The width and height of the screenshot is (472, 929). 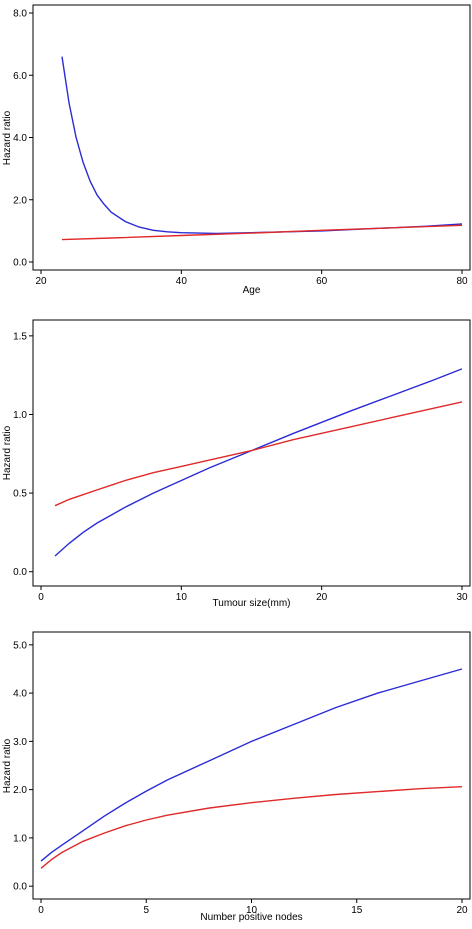 What do you see at coordinates (262, 232) in the screenshot?
I see `age-series-line-red` at bounding box center [262, 232].